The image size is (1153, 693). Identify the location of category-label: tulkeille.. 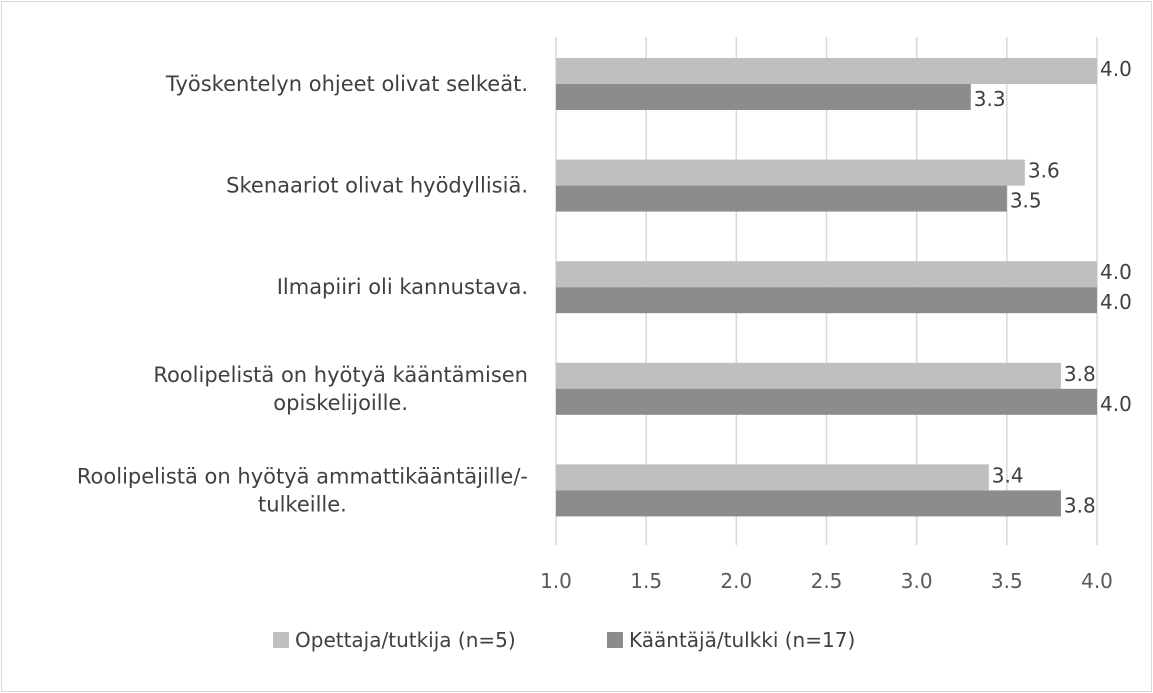
(302, 504).